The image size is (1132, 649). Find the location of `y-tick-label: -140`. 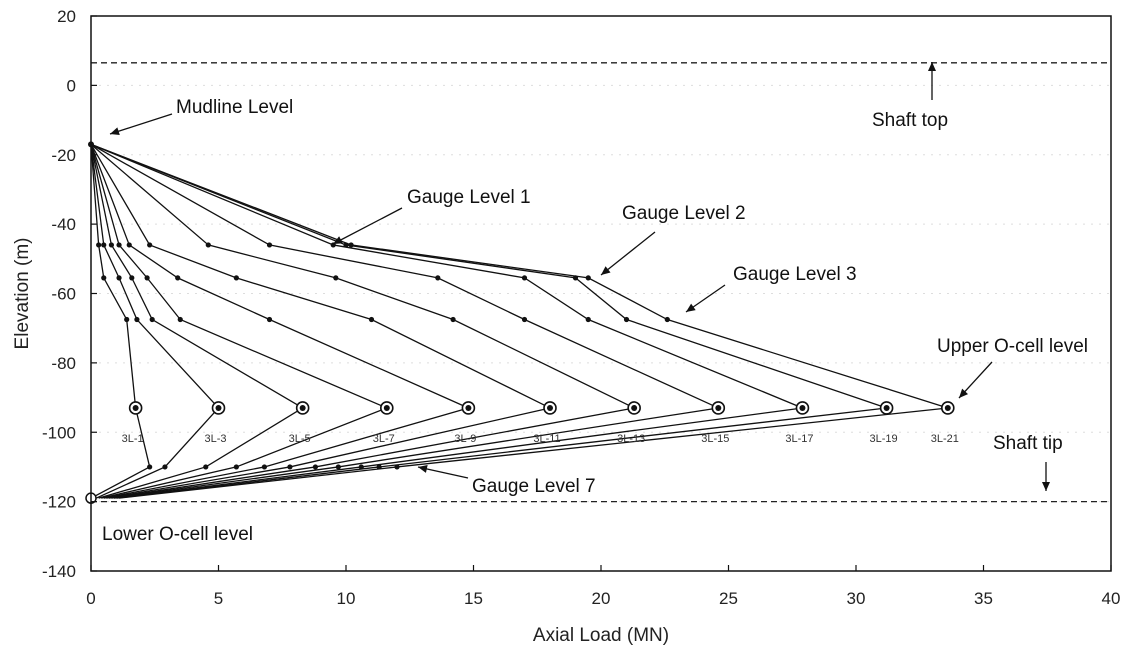

y-tick-label: -140 is located at coordinates (59, 571).